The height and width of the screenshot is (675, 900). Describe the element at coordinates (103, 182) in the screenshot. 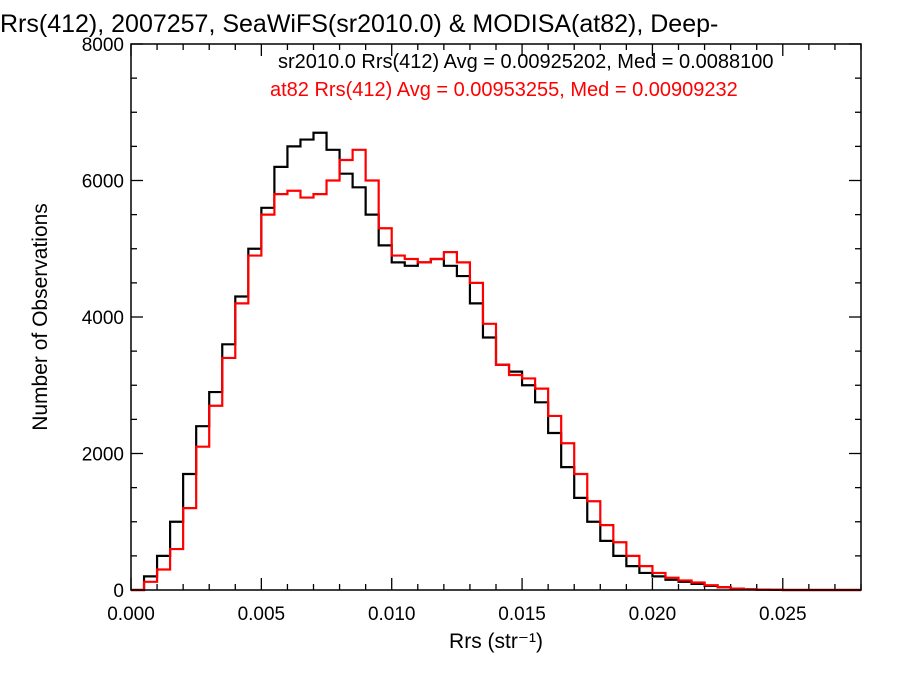

I see `y-tick-label: 6000` at that location.